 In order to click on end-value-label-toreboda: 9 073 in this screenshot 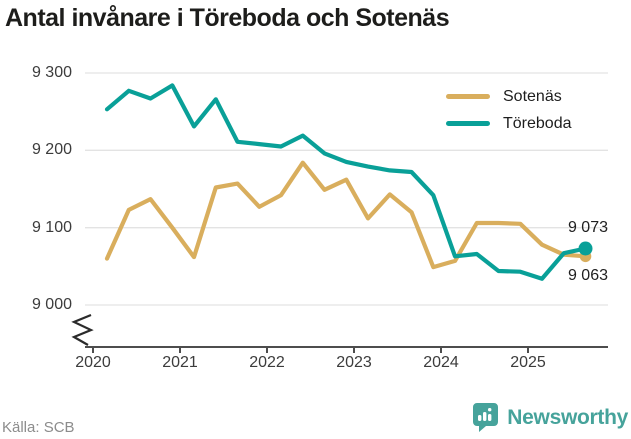, I will do `click(587, 227)`.